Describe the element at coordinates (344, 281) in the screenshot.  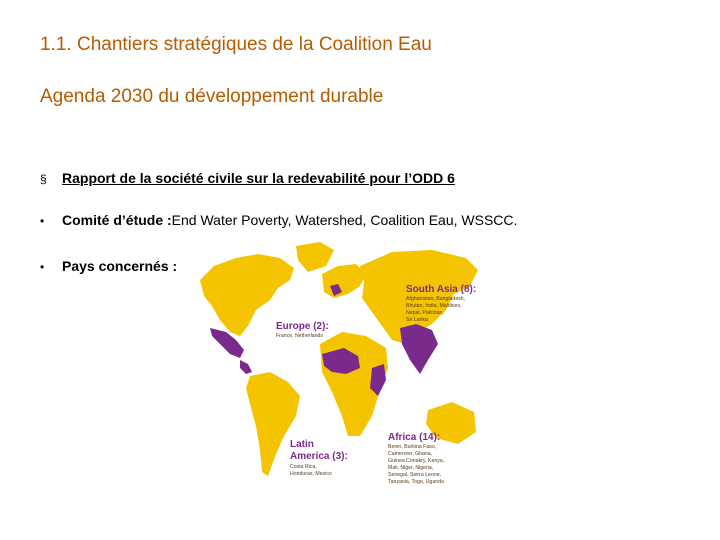
I see `europe-shape` at that location.